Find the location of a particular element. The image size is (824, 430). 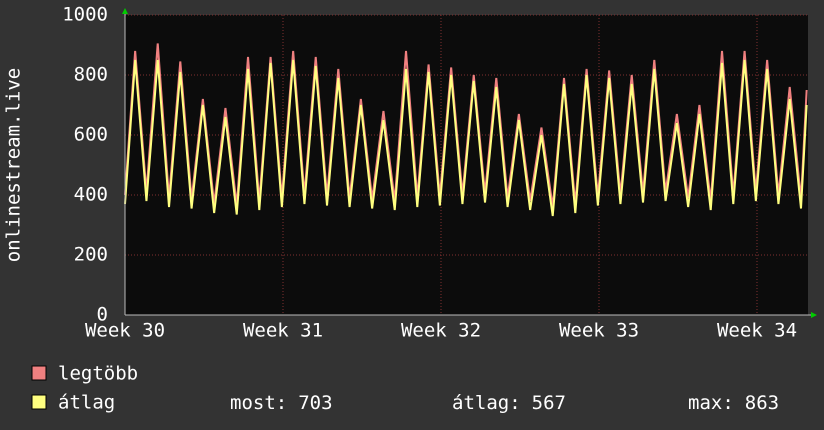

y-tick-label: 600 is located at coordinates (91, 135).